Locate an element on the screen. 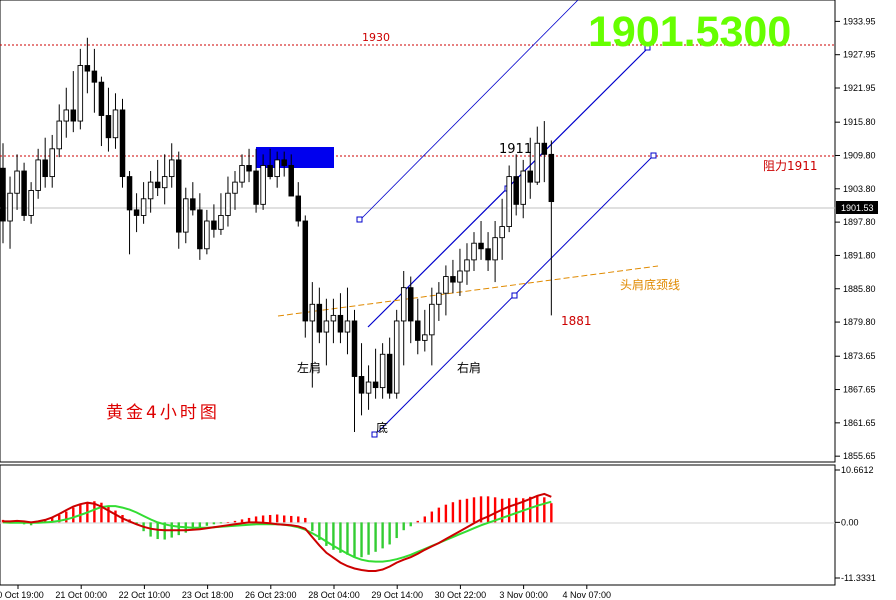  price-tick-label: 1885.80 is located at coordinates (859, 289).